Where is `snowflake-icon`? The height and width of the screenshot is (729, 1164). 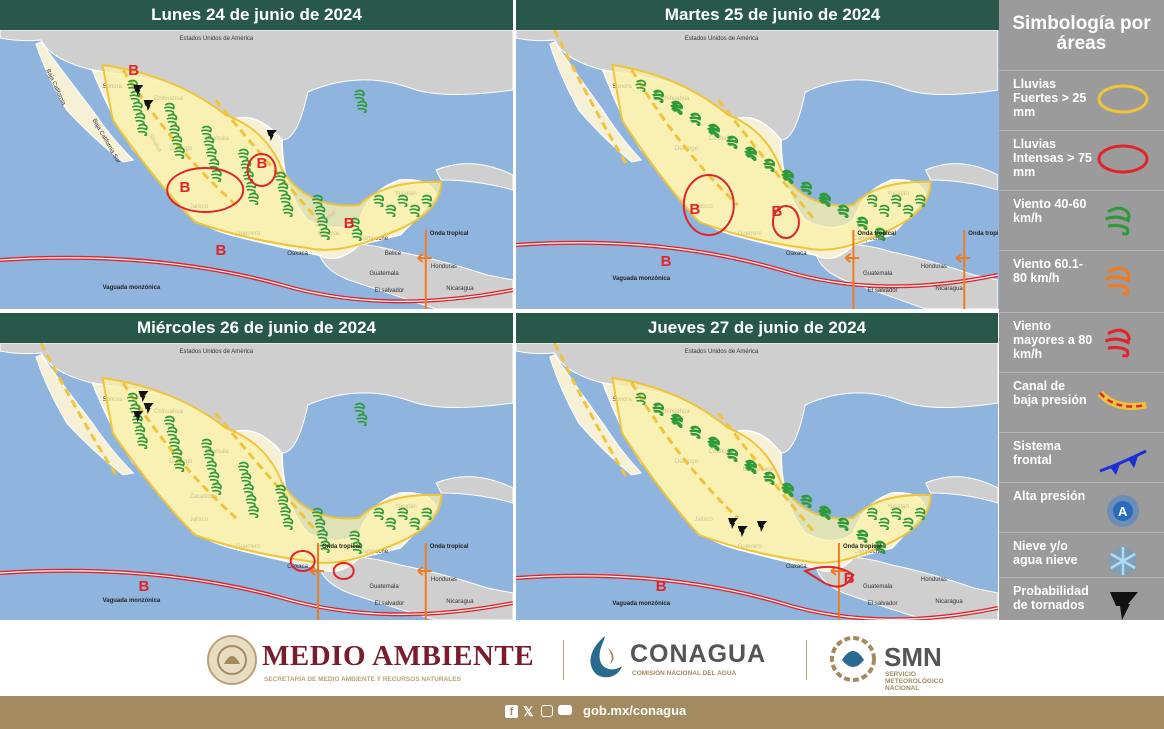
snowflake-icon is located at coordinates (1123, 561).